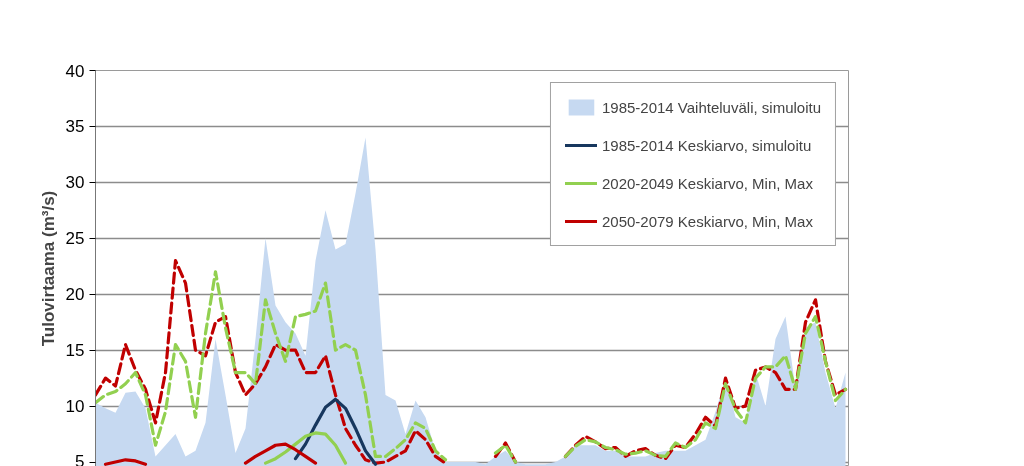 This screenshot has height=466, width=1024. Describe the element at coordinates (80, 458) in the screenshot. I see `y-tick-label: 5` at that location.